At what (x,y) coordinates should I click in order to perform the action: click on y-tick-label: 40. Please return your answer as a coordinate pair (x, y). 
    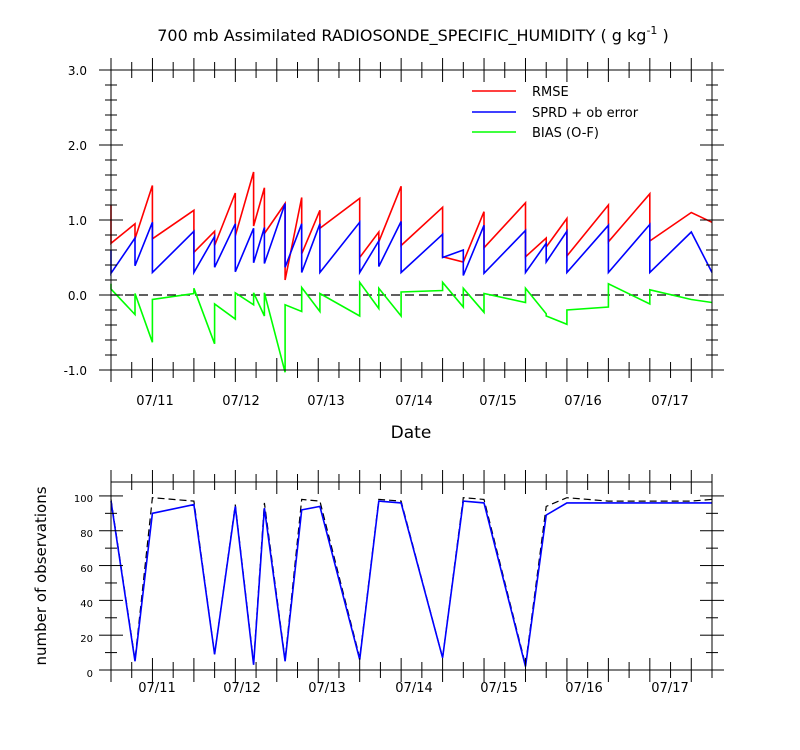
    Looking at the image, I should click on (86, 604).